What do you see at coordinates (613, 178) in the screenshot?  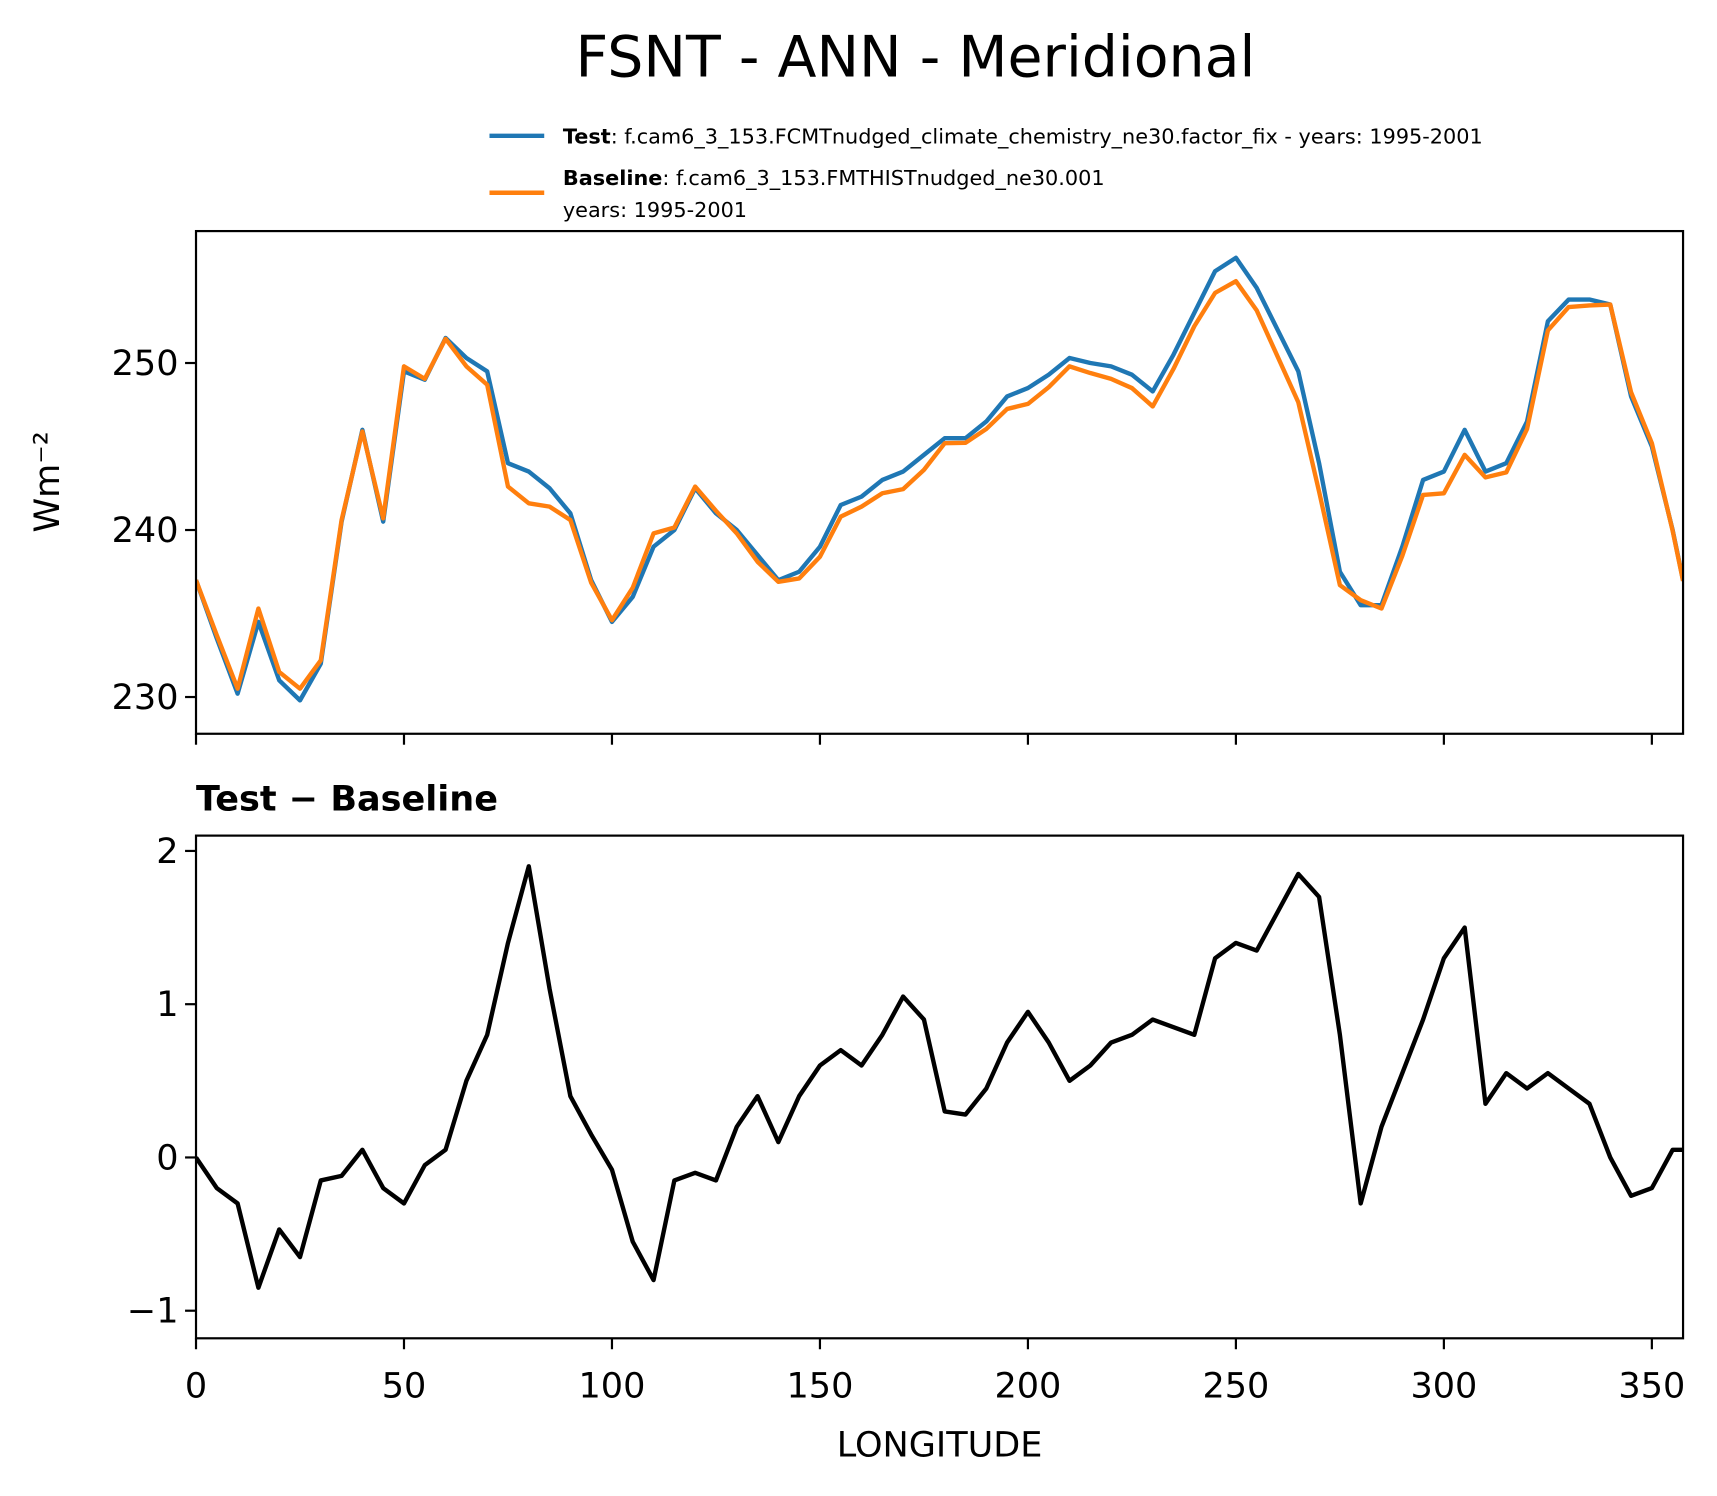 I see `legend-name: Baseline` at bounding box center [613, 178].